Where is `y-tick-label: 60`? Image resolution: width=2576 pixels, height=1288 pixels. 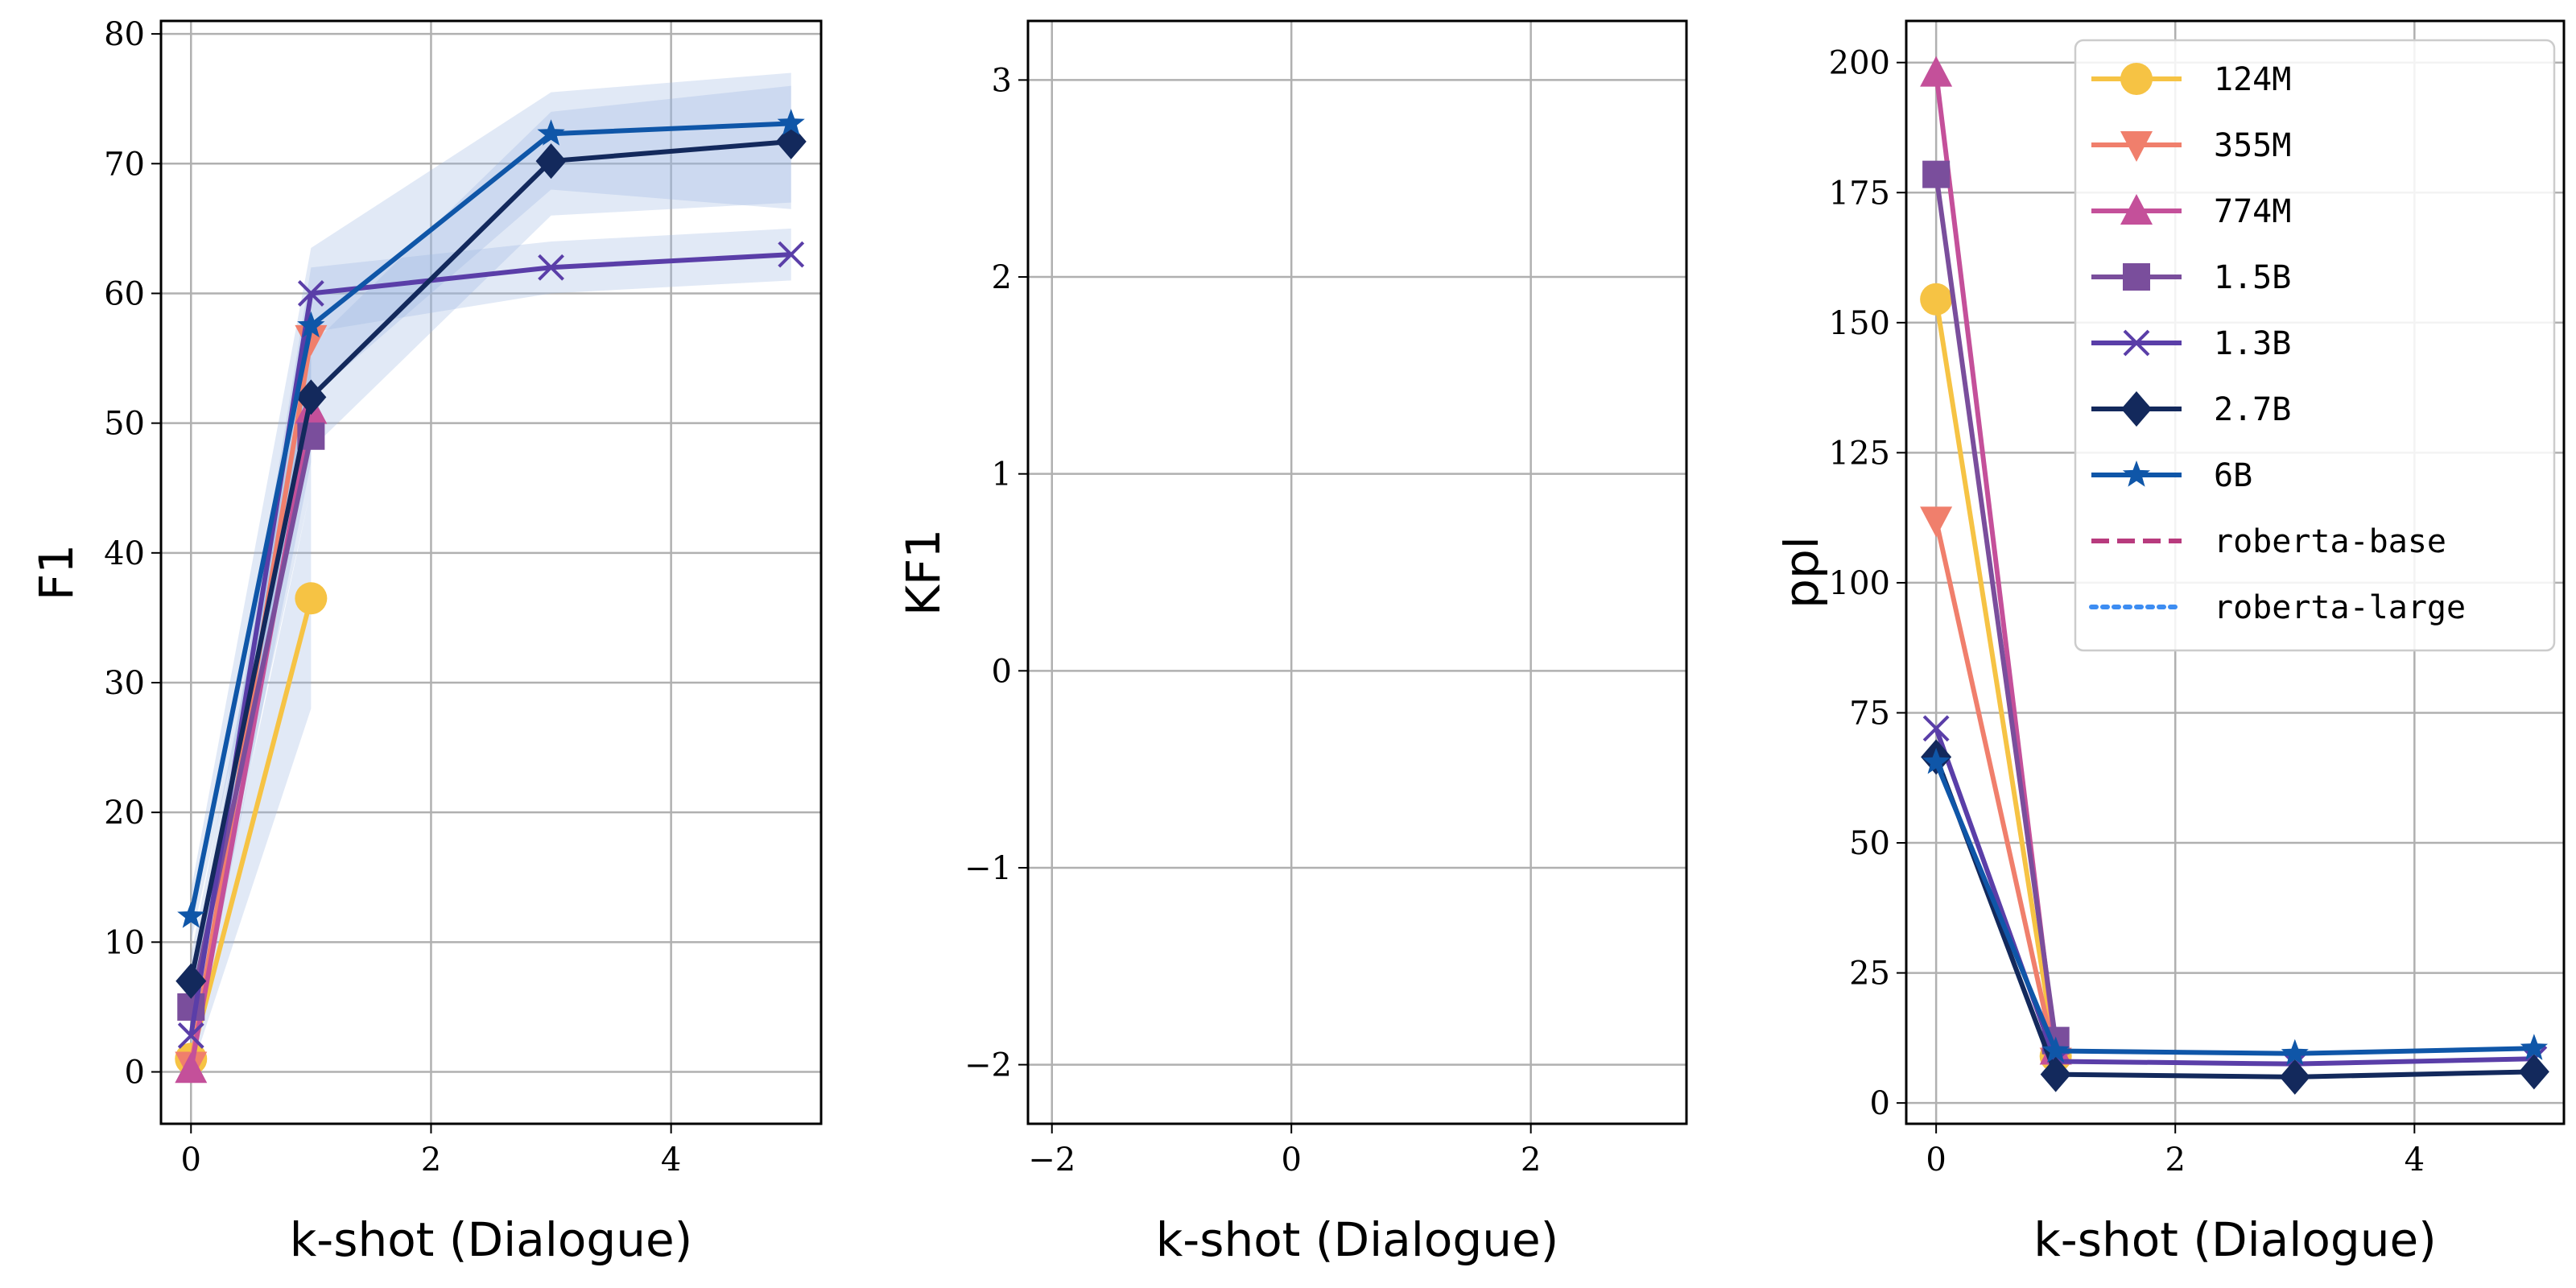 y-tick-label: 60 is located at coordinates (124, 293).